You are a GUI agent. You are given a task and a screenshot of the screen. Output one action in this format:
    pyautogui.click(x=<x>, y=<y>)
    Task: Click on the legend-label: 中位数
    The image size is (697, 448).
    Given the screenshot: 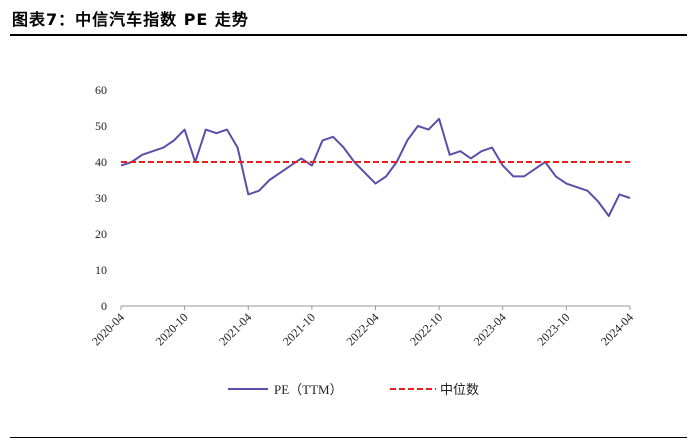 What is the action you would take?
    pyautogui.click(x=459, y=389)
    